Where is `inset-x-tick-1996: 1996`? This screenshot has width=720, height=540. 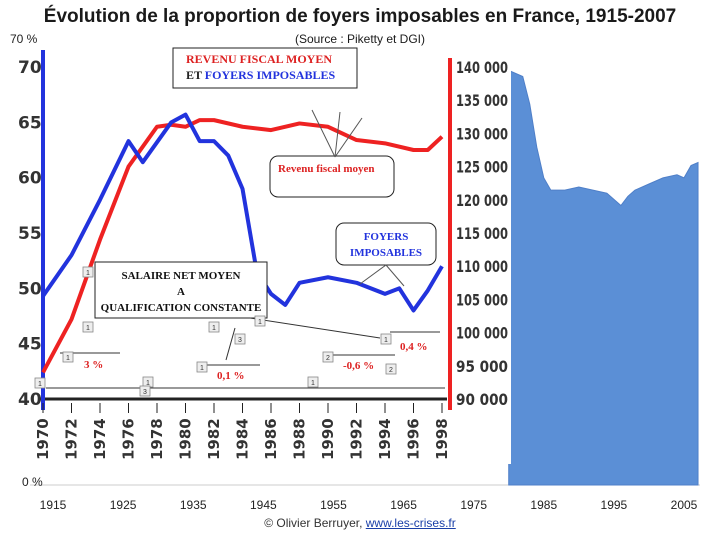
inset-x-tick-1996: 1996 is located at coordinates (414, 439).